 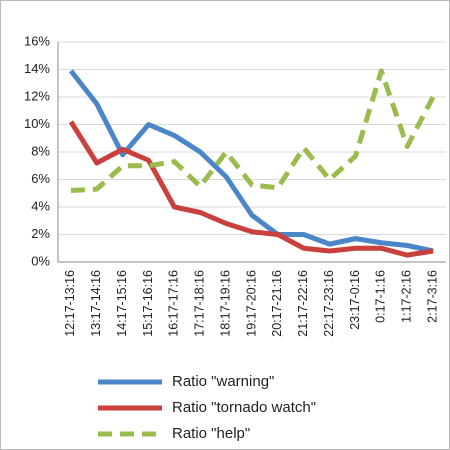 I want to click on x-tick-label: 18:17-19:16, so click(x=225, y=303).